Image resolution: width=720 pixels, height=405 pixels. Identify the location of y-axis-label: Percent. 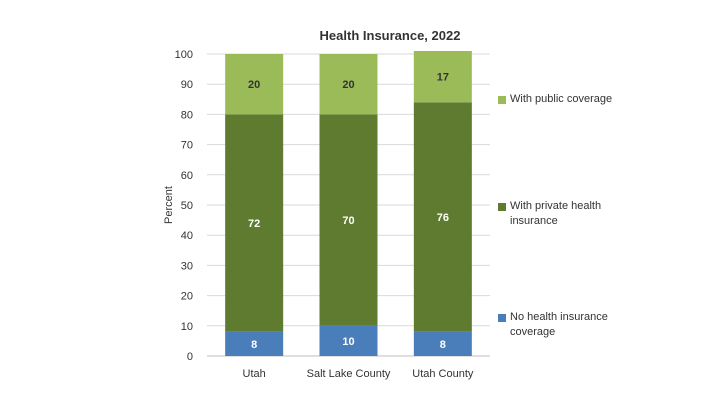
(169, 205).